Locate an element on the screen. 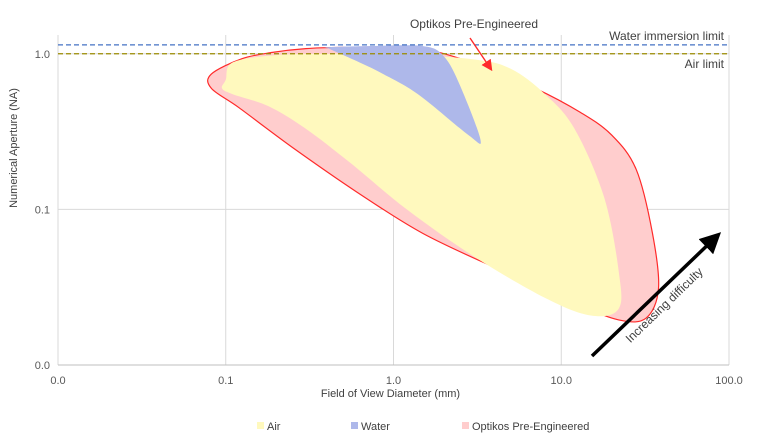 The image size is (757, 445). legend-air-swatch is located at coordinates (260, 425).